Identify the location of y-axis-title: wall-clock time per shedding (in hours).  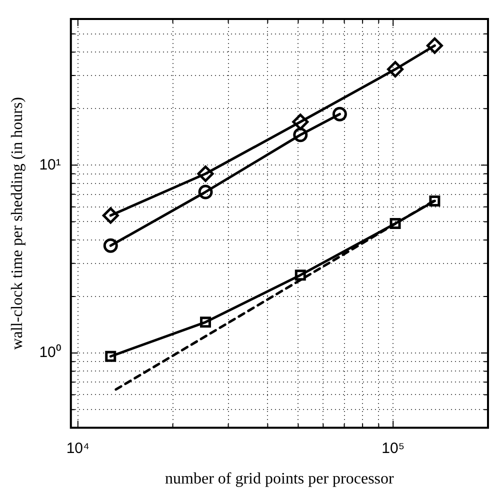
(17, 223).